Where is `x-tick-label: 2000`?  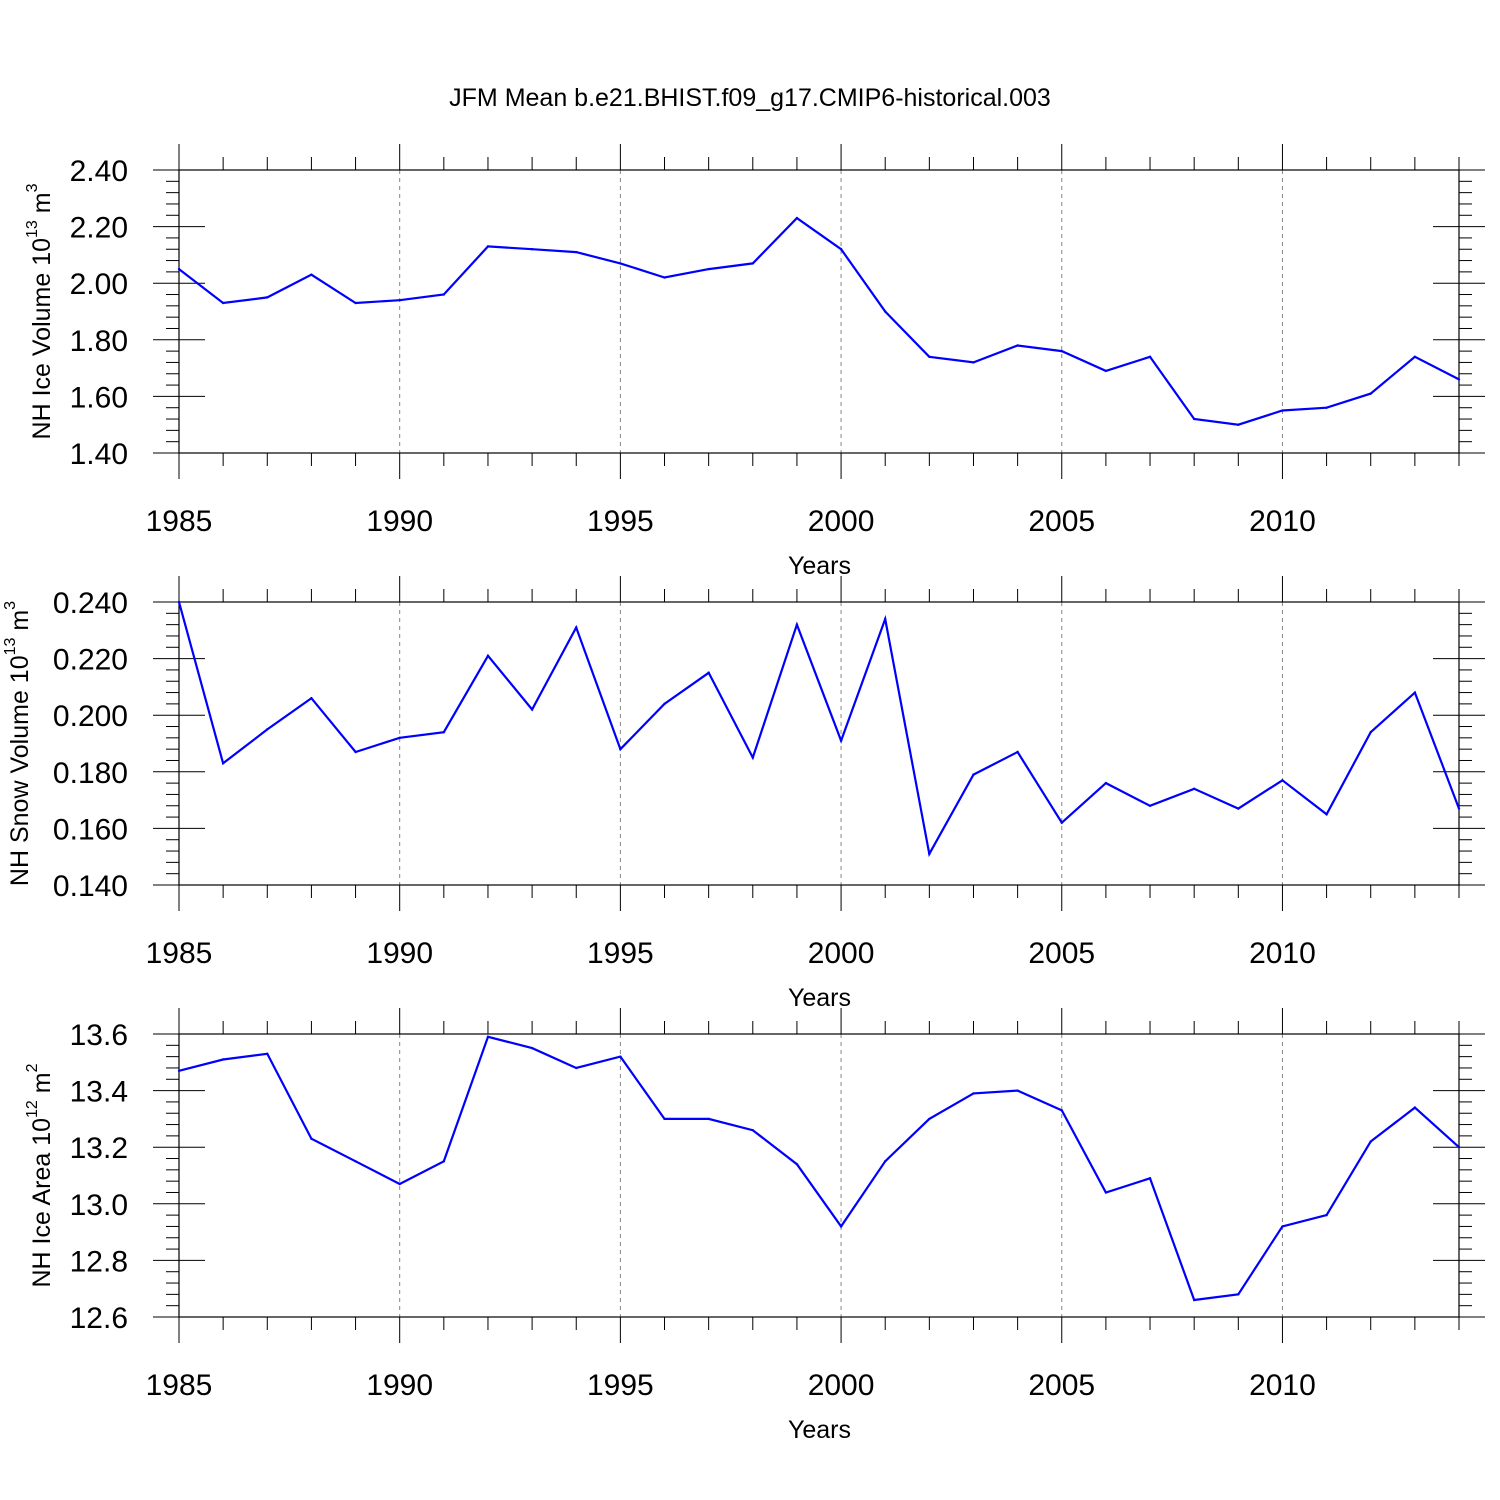
x-tick-label: 2000 is located at coordinates (841, 521).